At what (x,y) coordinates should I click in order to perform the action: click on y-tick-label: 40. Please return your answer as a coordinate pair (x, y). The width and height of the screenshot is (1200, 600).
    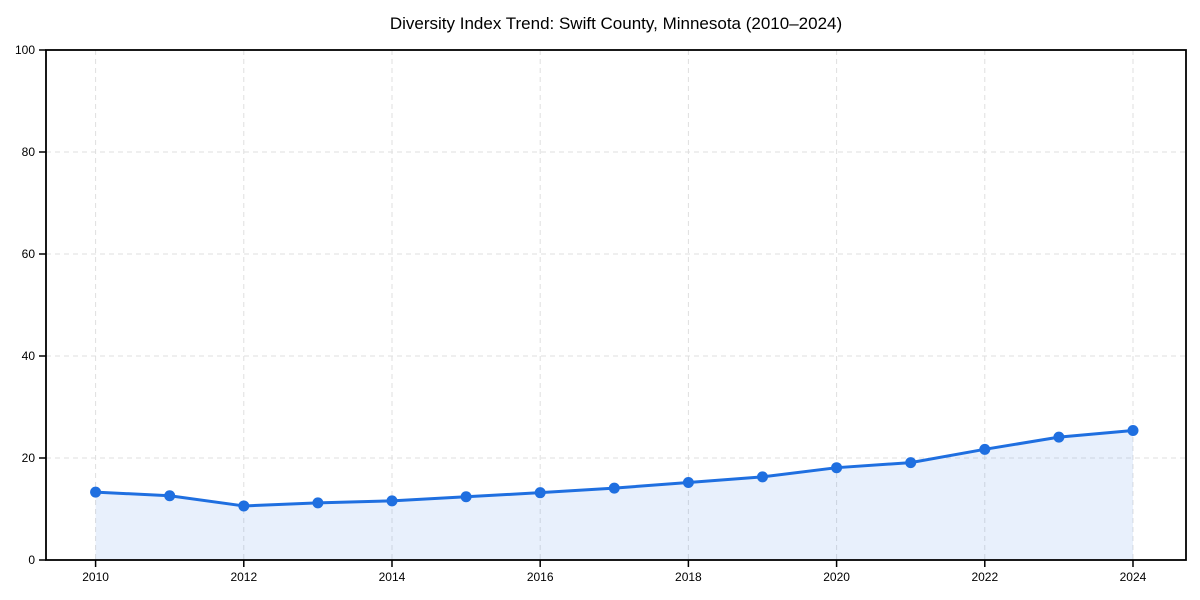
    Looking at the image, I should click on (29, 356).